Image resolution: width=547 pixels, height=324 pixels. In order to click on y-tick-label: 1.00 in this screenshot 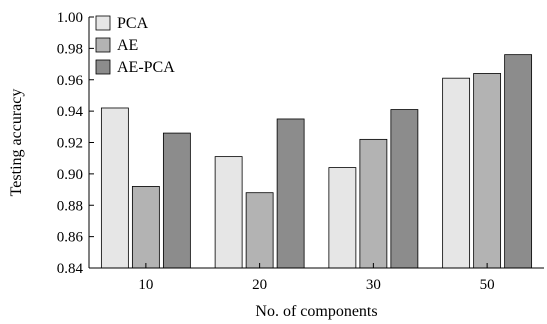, I will do `click(70, 18)`.